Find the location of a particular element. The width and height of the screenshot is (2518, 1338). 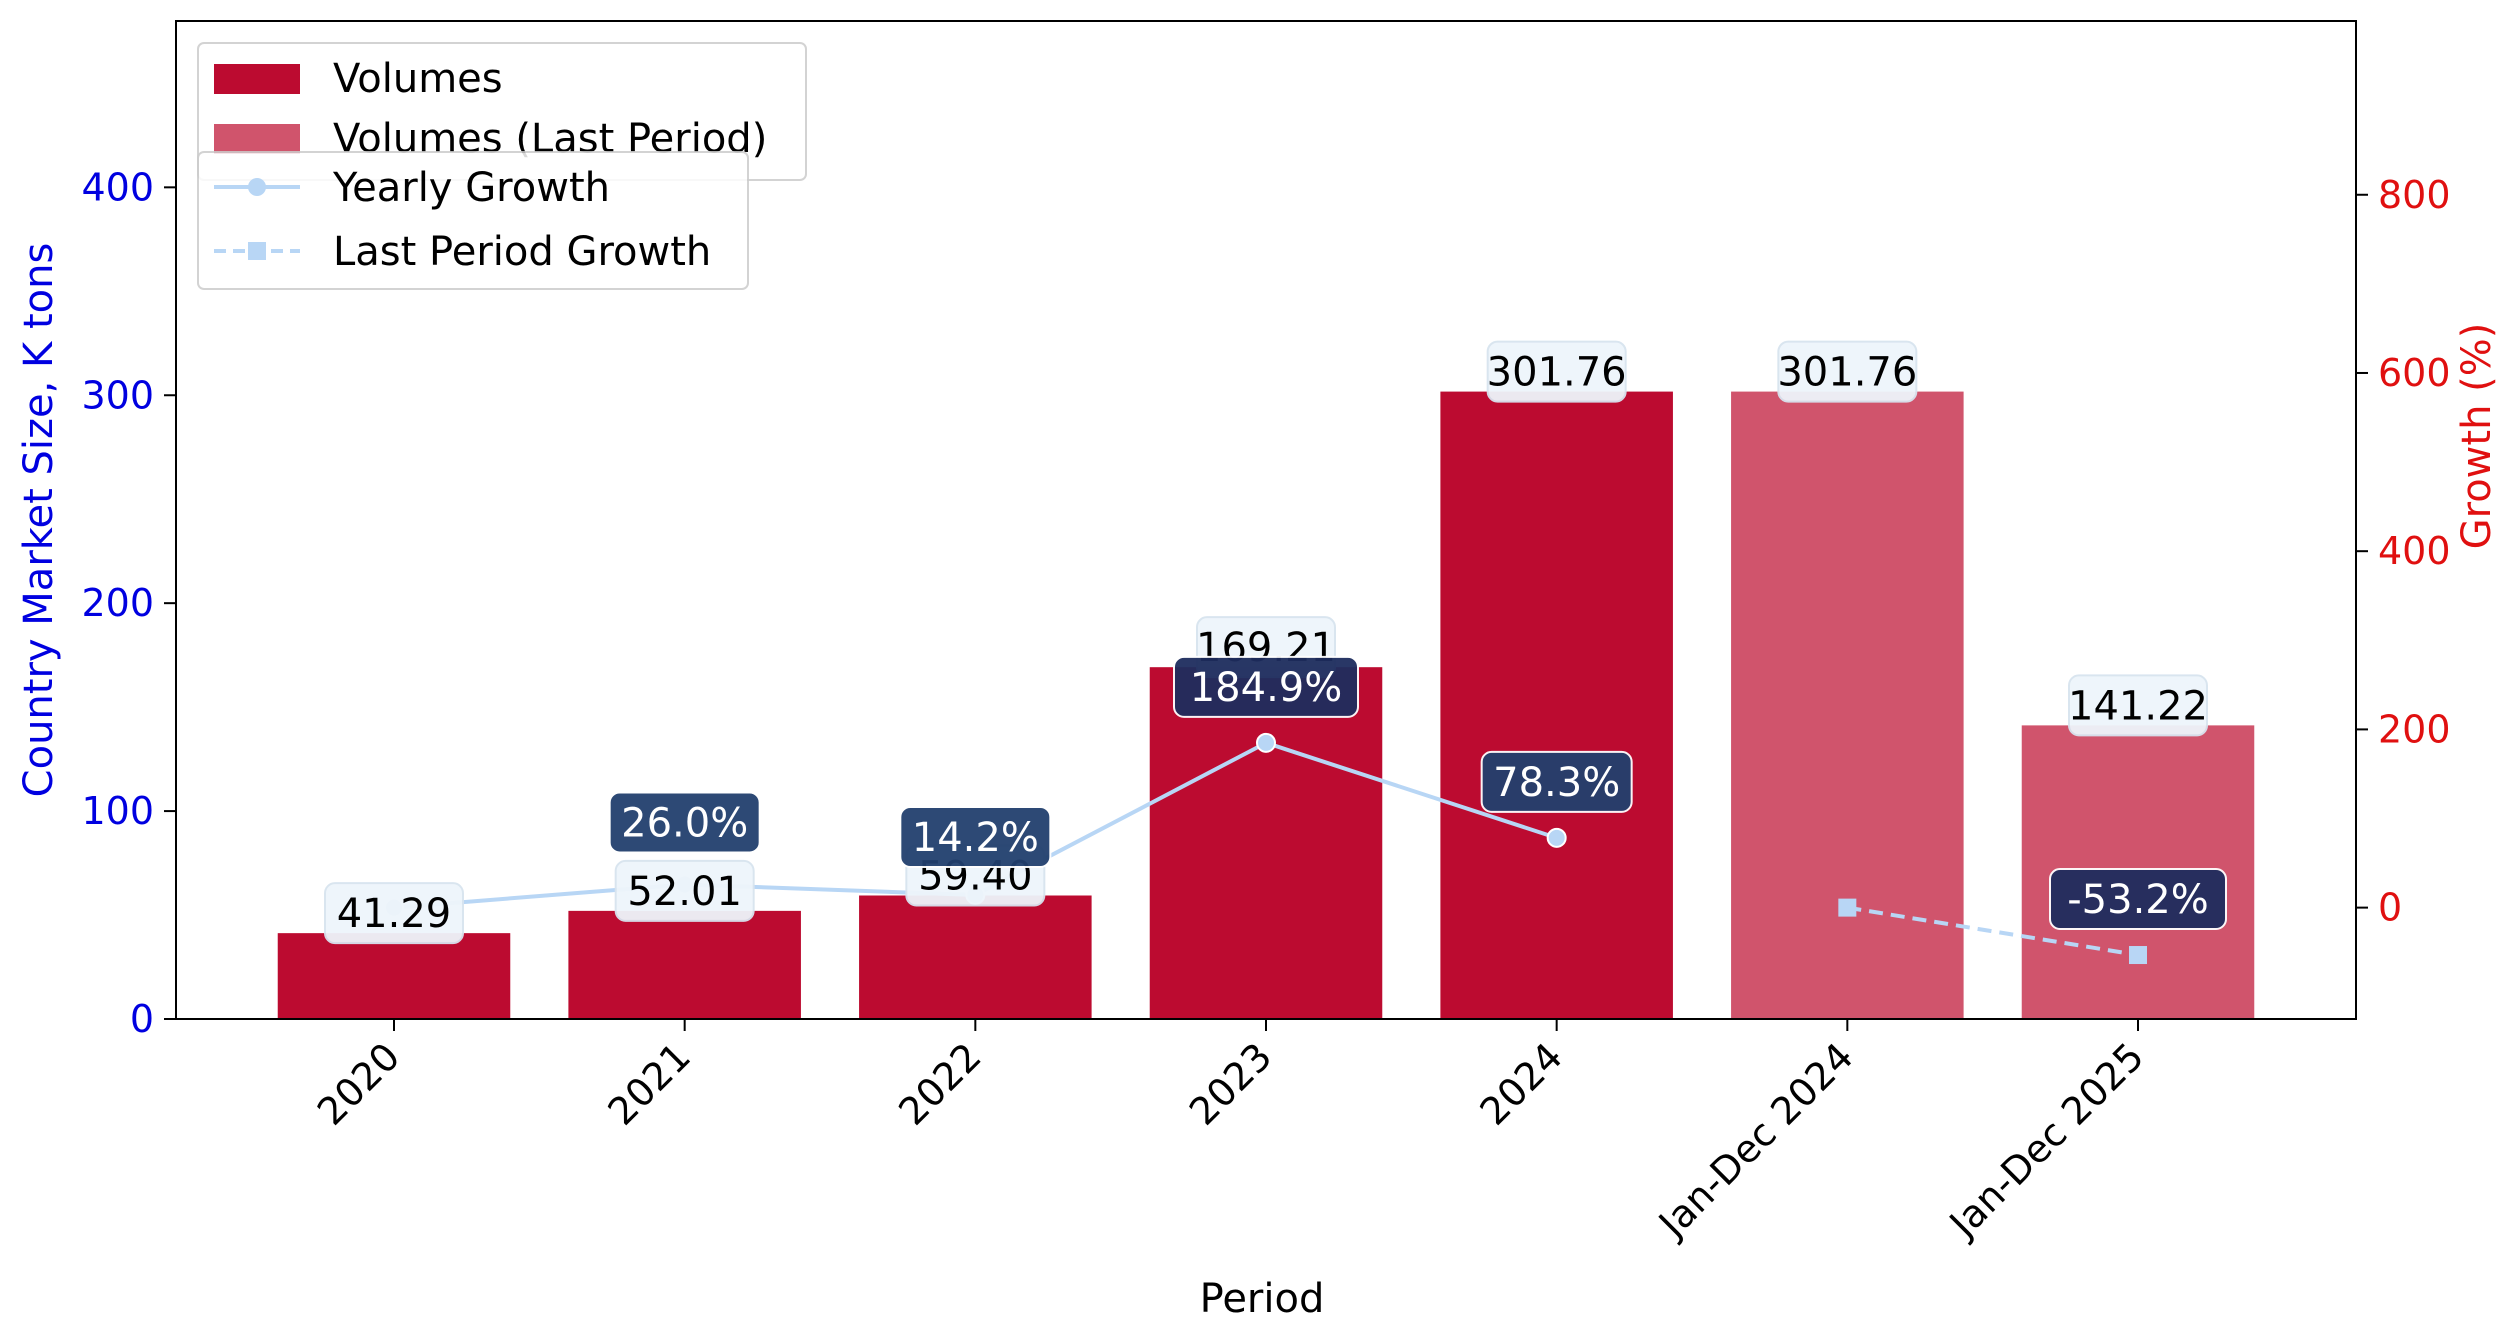

x-tick-label: Jan-Dec 2024 is located at coordinates (1755, 1140).